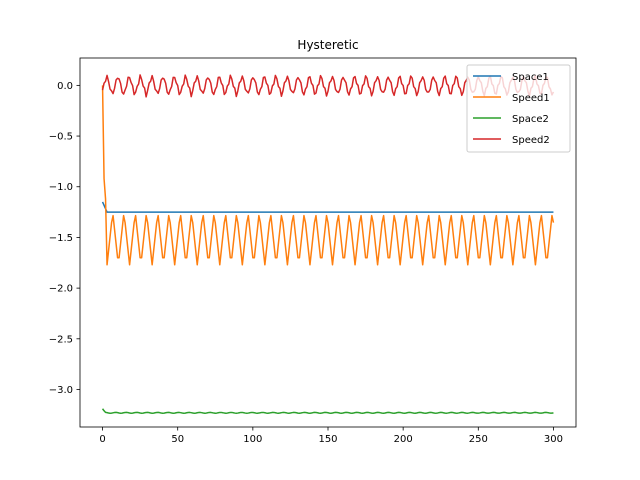 The height and width of the screenshot is (480, 640). Describe the element at coordinates (61, 289) in the screenshot. I see `y-tick-label: −2.0` at that location.